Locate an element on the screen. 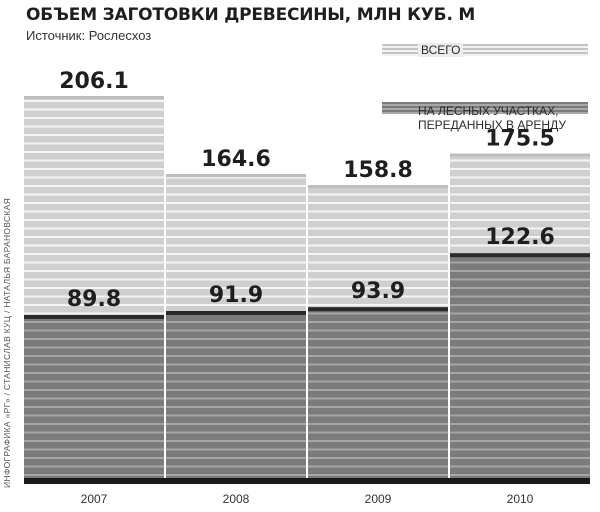 This screenshot has width=600, height=512. chart-title: ОБЪЕМ ЗАГОТОВКИ ДРЕВЕСИНЫ, МЛН КУБ. М is located at coordinates (251, 15).